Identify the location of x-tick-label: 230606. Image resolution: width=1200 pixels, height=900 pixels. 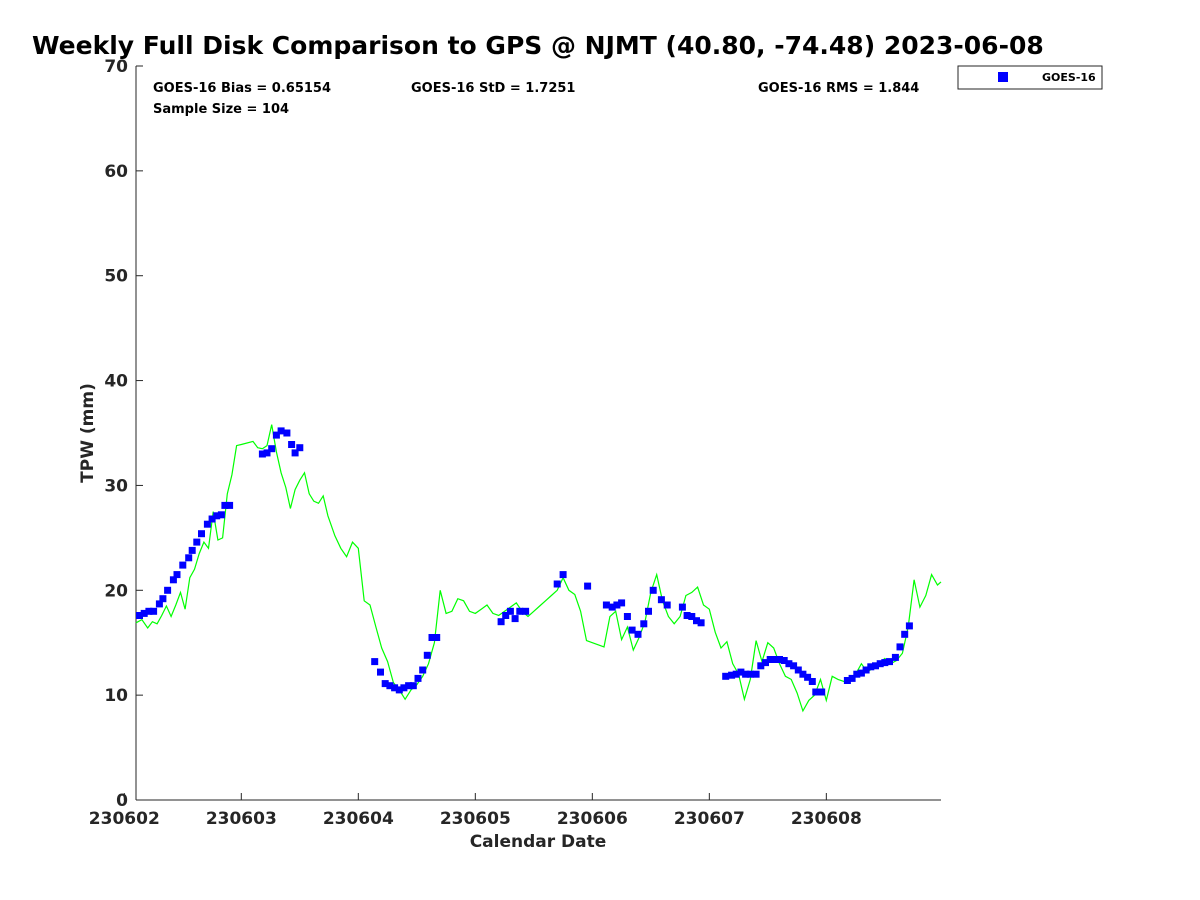
(592, 819).